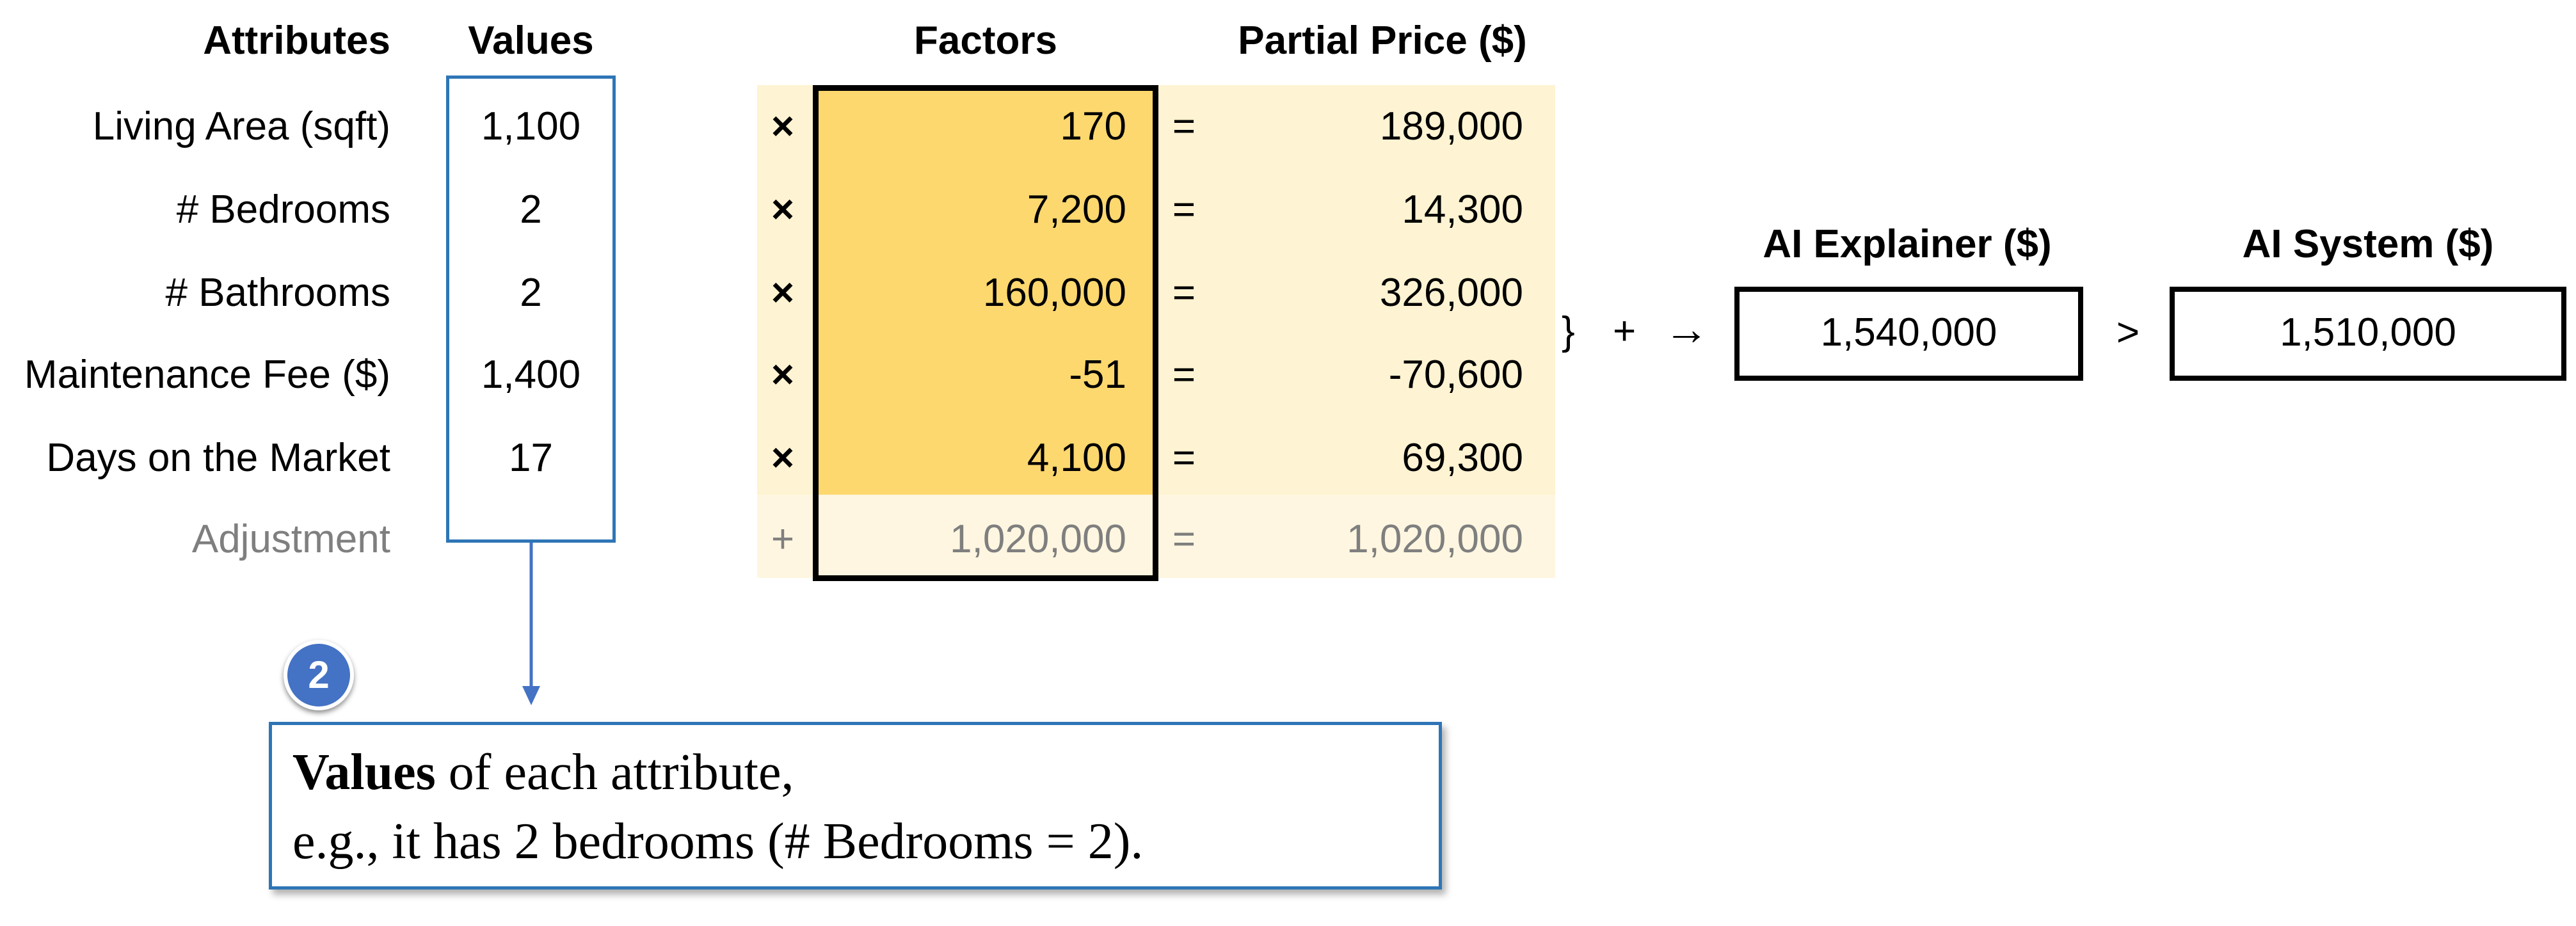 This screenshot has height=926, width=2576. I want to click on greater-than-symbol: >, so click(2128, 332).